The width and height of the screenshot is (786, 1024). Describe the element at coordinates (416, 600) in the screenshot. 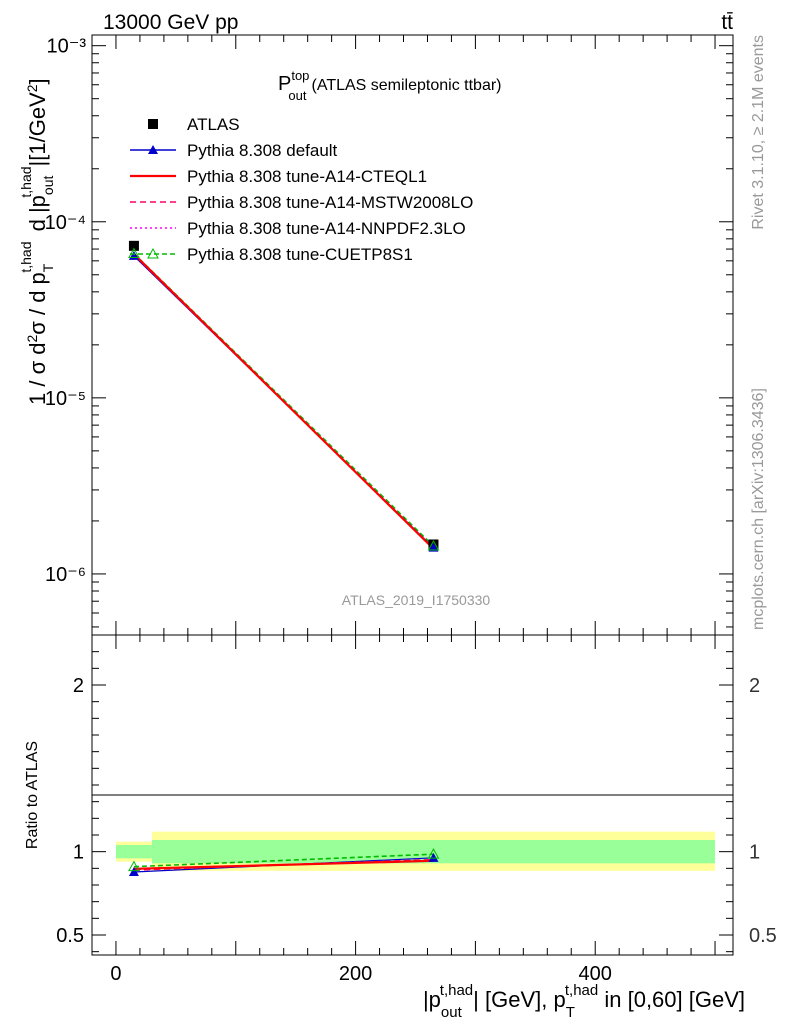

I see `analysis-id: ATLAS_2019_I1750330` at that location.